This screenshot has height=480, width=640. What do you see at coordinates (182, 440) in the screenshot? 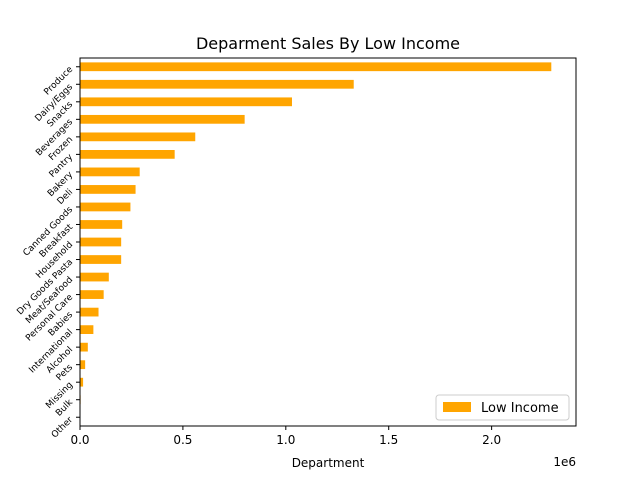
I see `x-tick-label: 0.5` at bounding box center [182, 440].